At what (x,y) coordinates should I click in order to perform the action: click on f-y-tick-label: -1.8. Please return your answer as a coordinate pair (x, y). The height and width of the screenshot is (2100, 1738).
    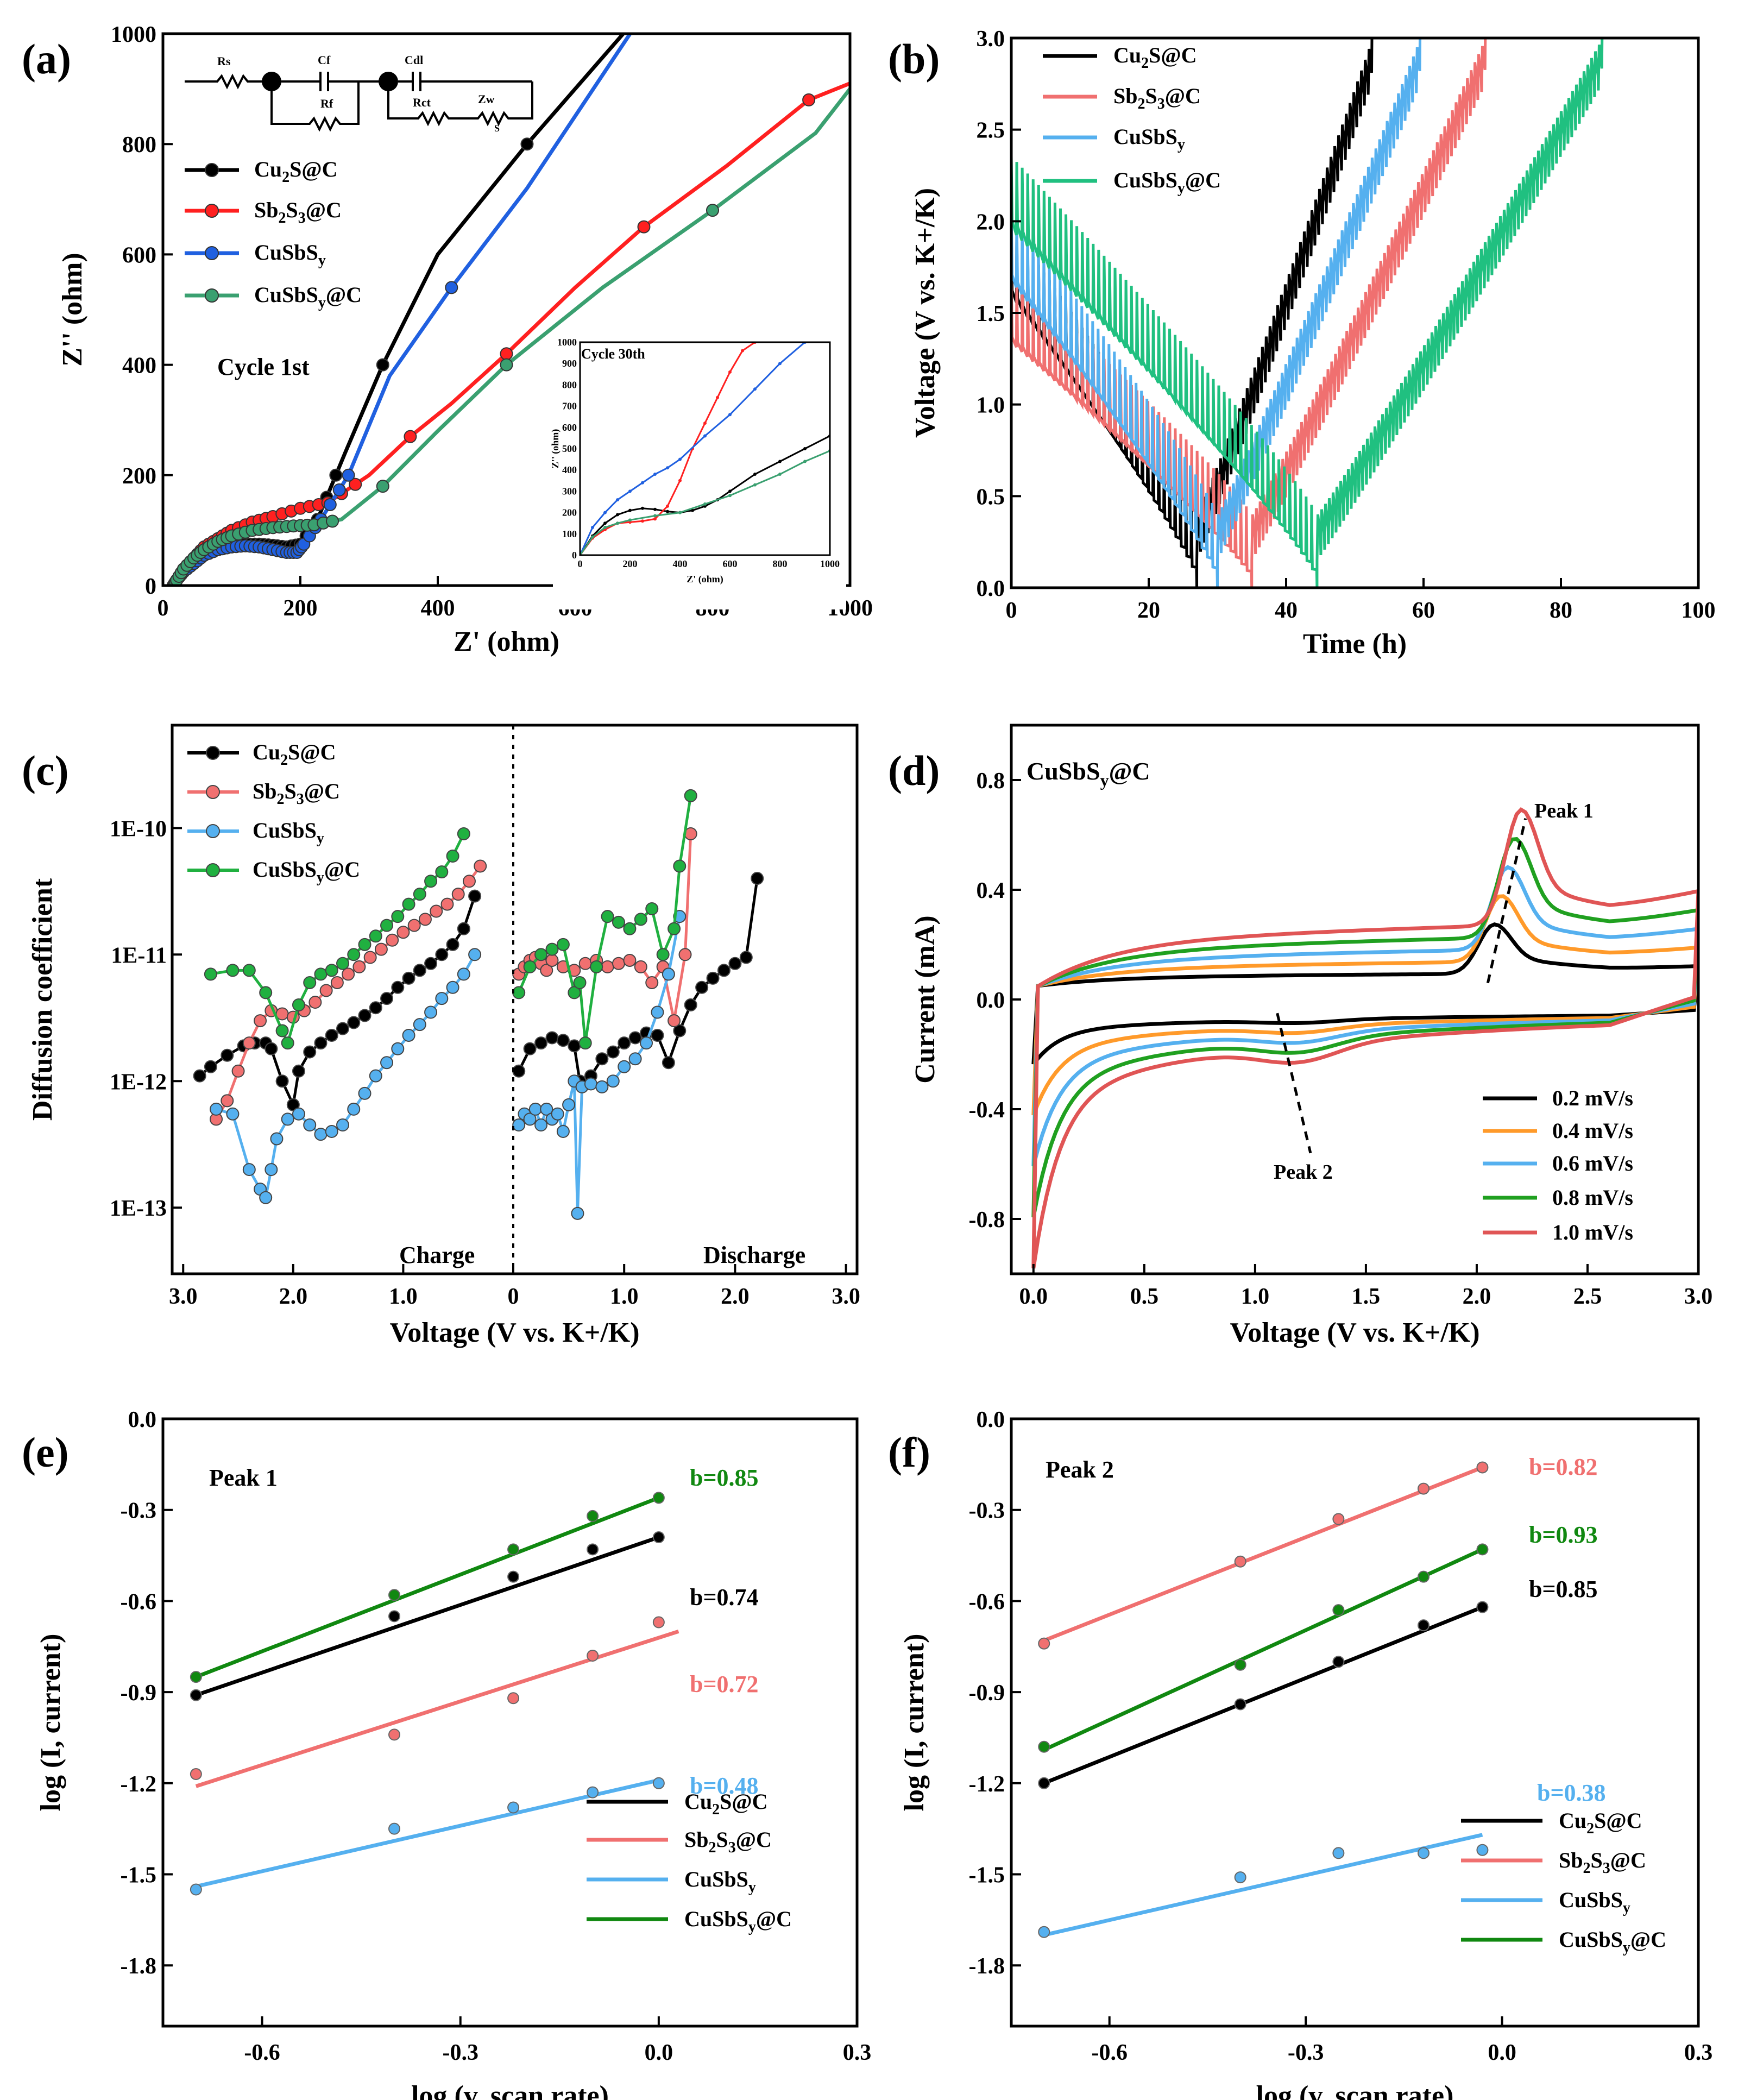
    Looking at the image, I should click on (987, 1966).